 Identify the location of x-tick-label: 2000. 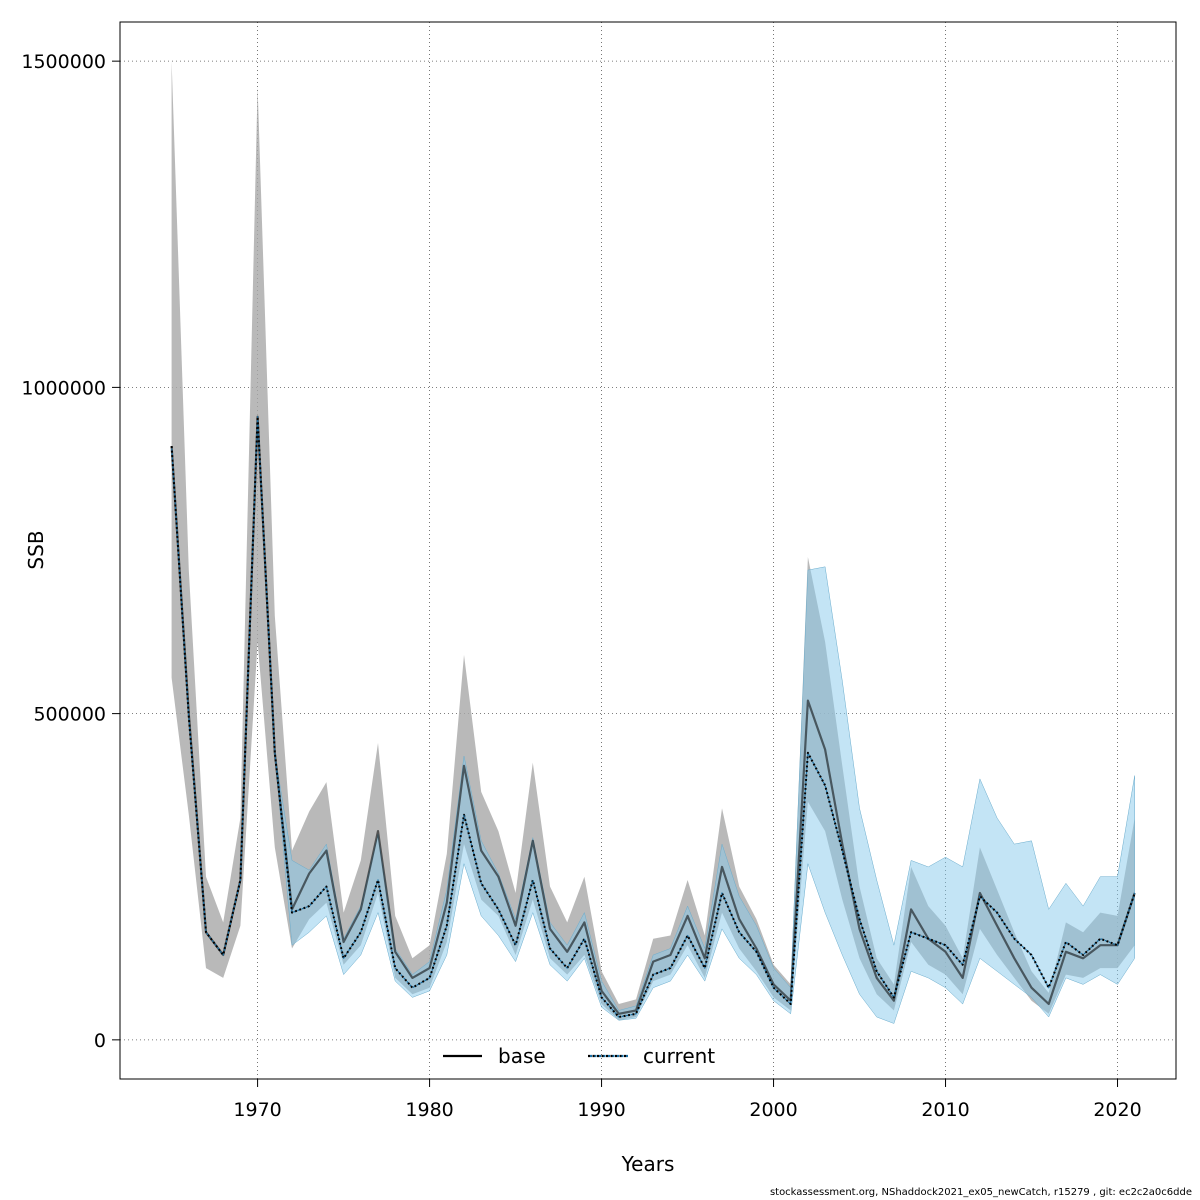
(773, 1110).